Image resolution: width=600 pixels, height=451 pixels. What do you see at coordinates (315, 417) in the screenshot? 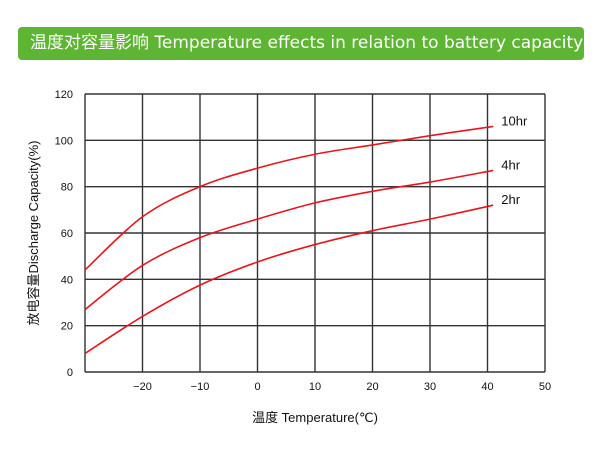
I see `x-axis-label: 温度 Temperature(℃)` at bounding box center [315, 417].